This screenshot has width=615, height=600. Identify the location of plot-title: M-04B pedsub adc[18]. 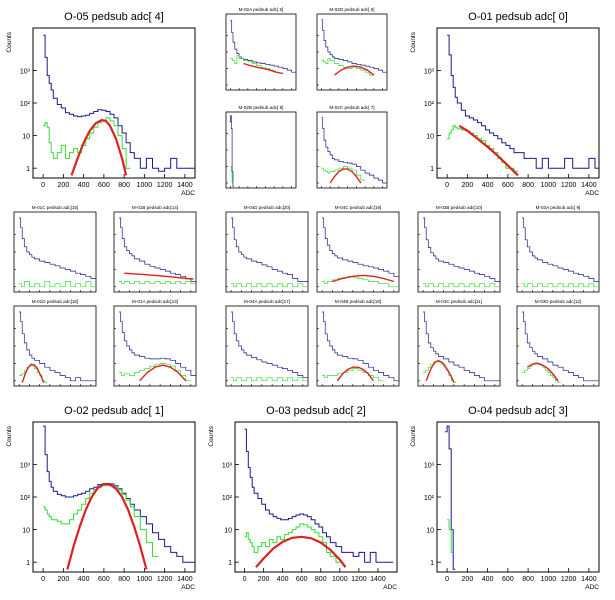
(358, 301).